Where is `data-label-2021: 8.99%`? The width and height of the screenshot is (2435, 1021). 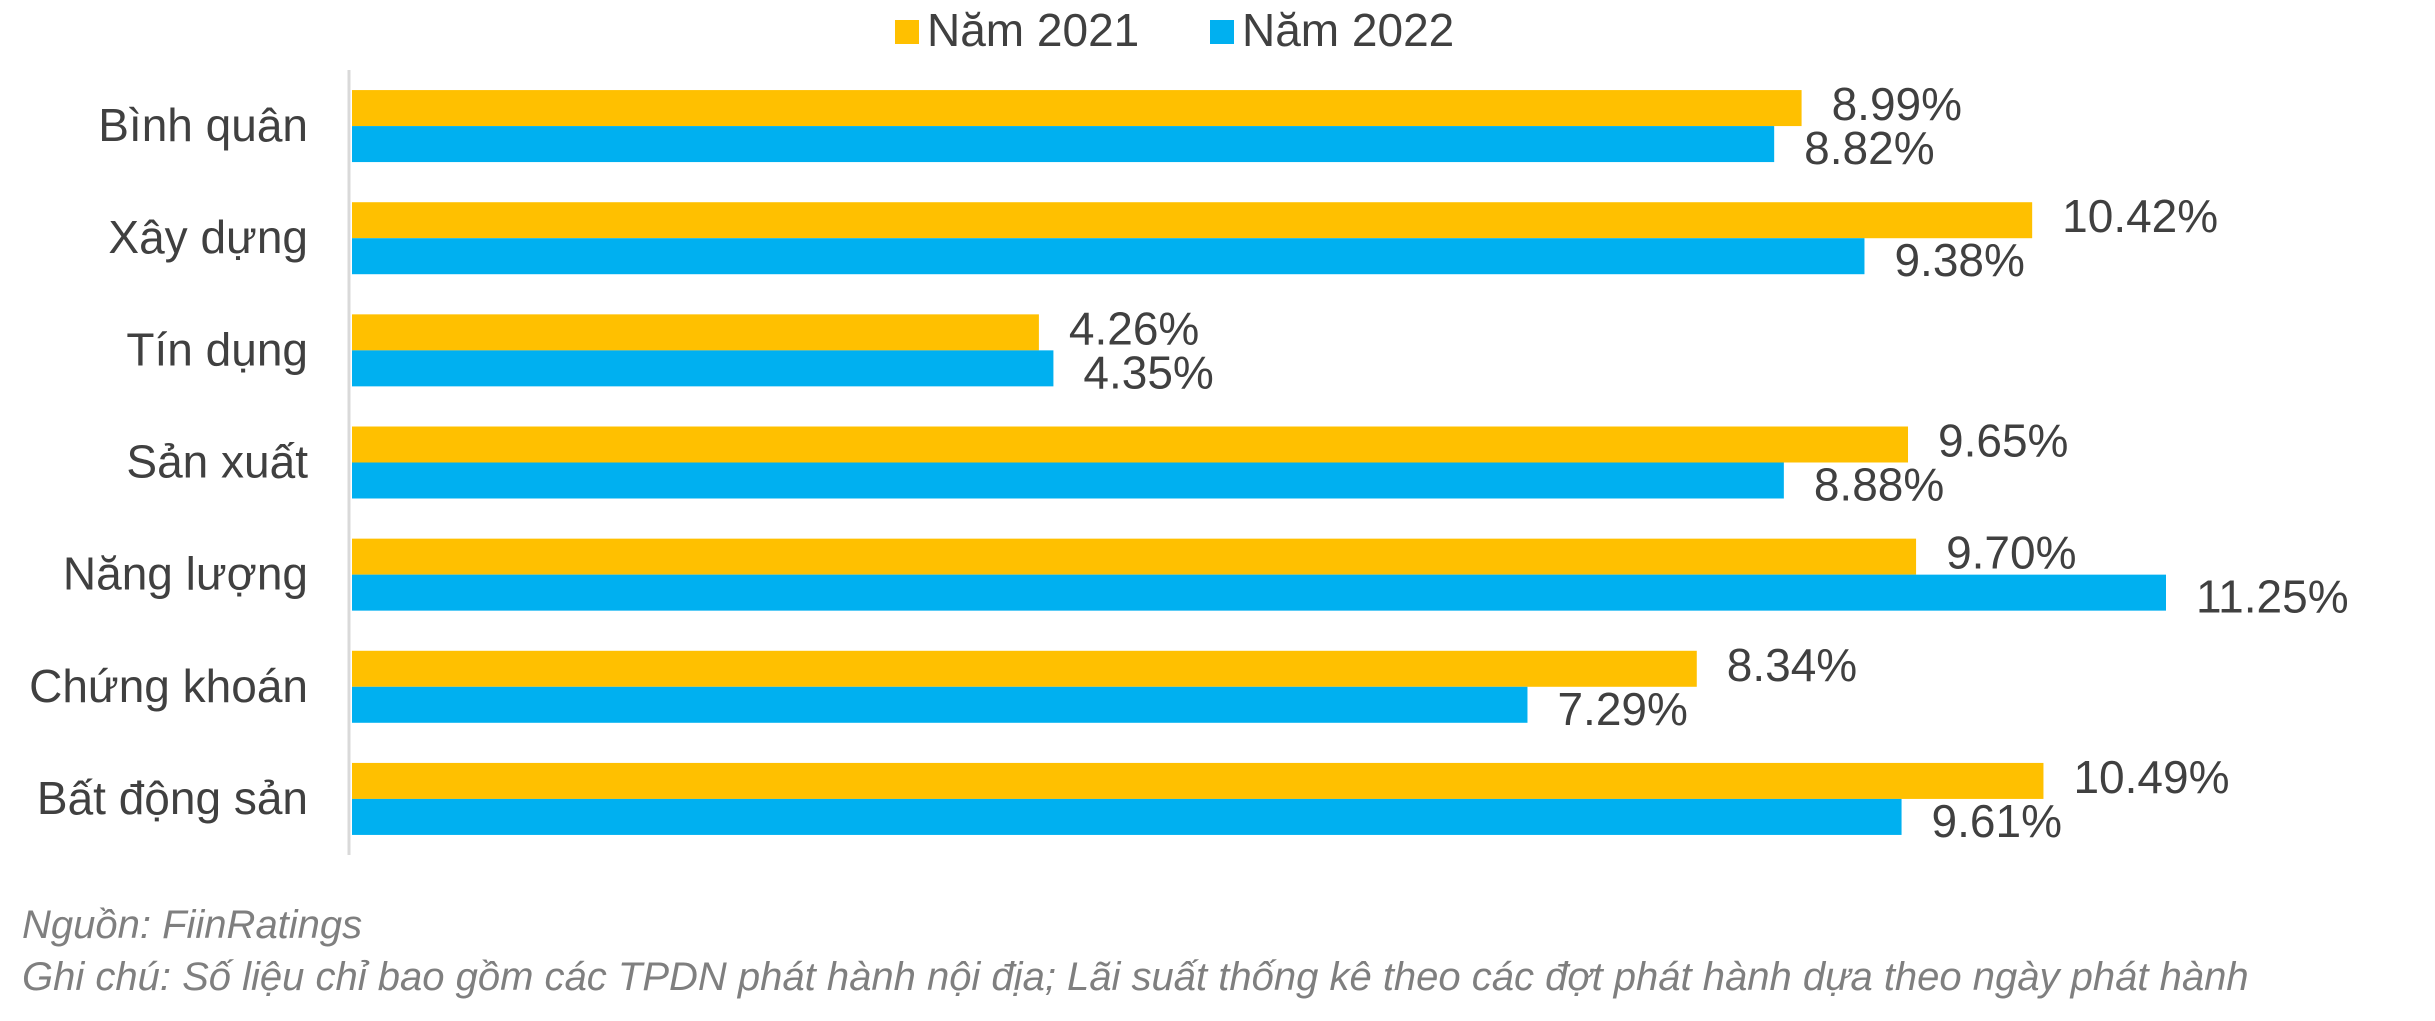 data-label-2021: 8.99% is located at coordinates (1897, 104).